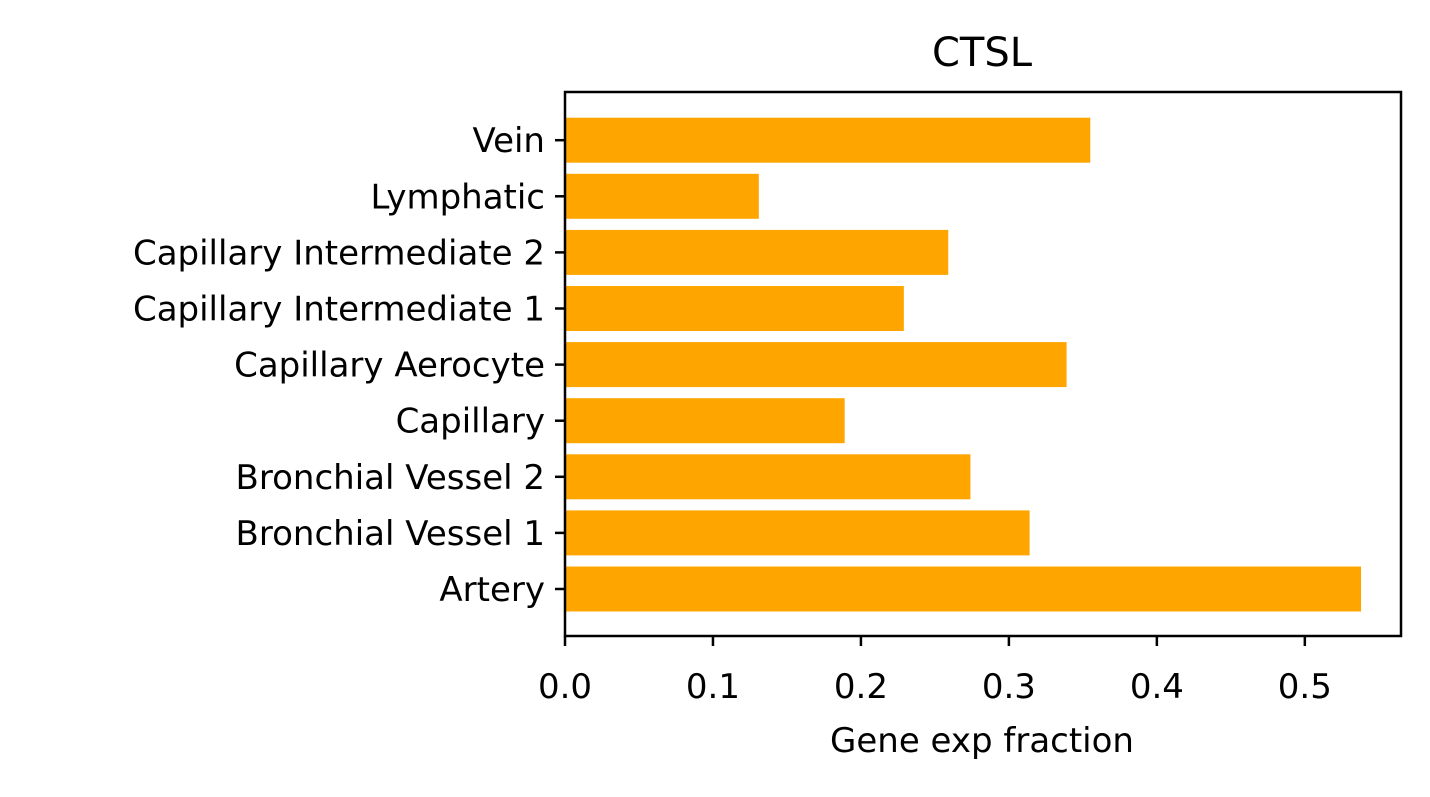  What do you see at coordinates (935, 671) in the screenshot?
I see `x-axis: 0.0 0.1 0.2 0.3 0.4 0.5` at bounding box center [935, 671].